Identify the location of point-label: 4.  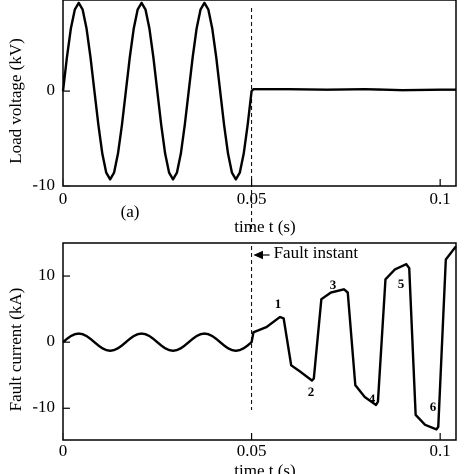
(372, 398).